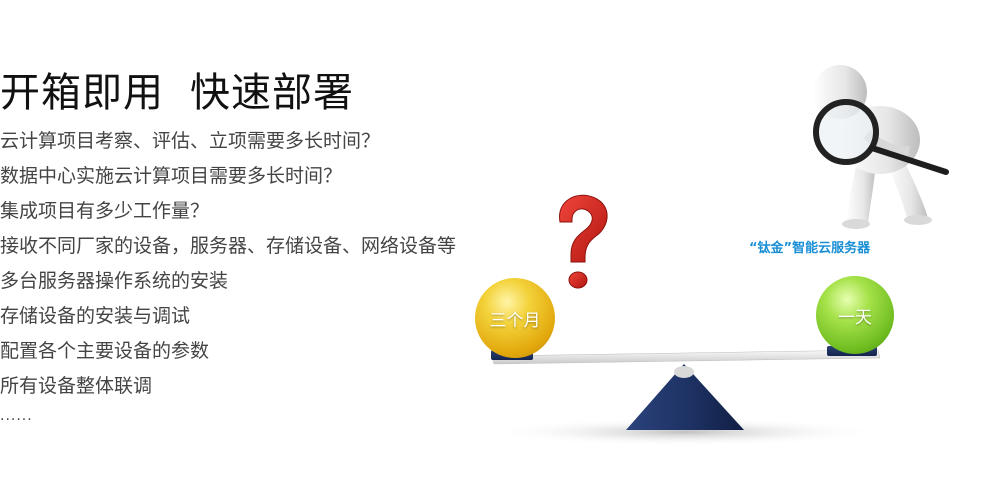  Describe the element at coordinates (114, 281) in the screenshot. I see `list-item: 多台服务器操作系统的安装` at that location.